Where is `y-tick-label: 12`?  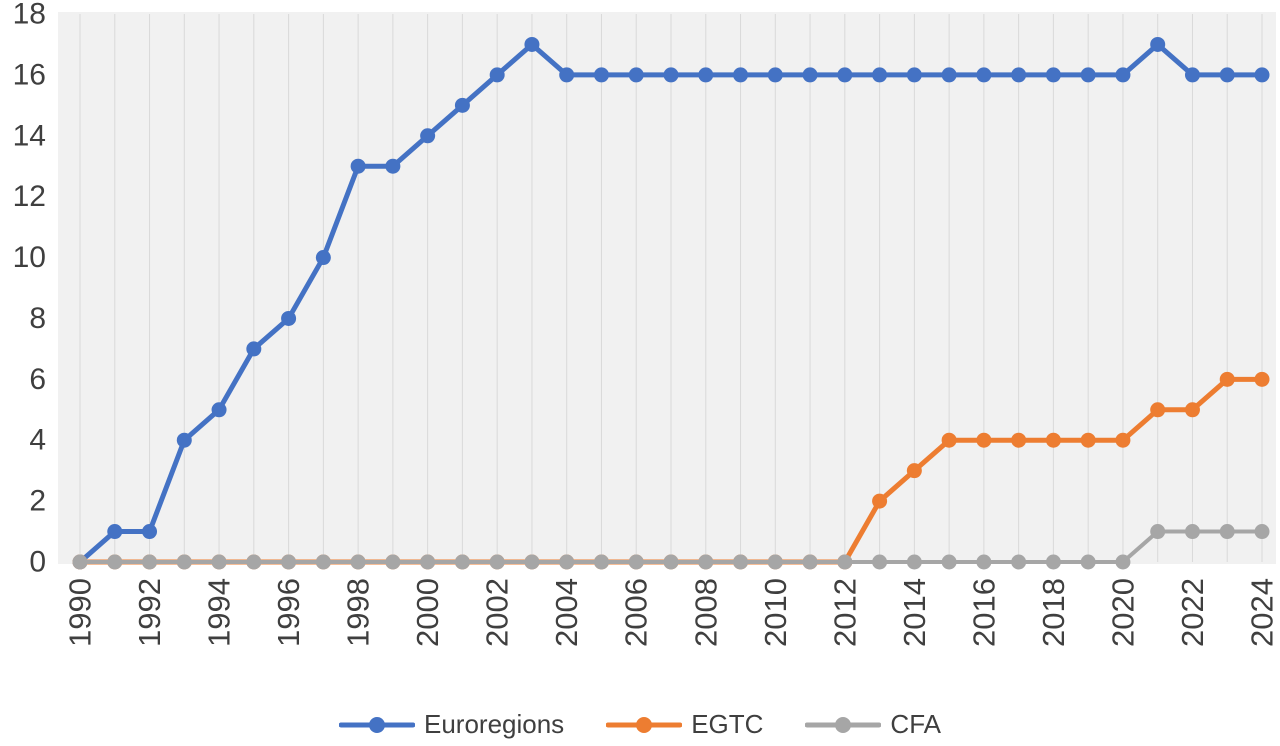 y-tick-label: 12 is located at coordinates (29, 196).